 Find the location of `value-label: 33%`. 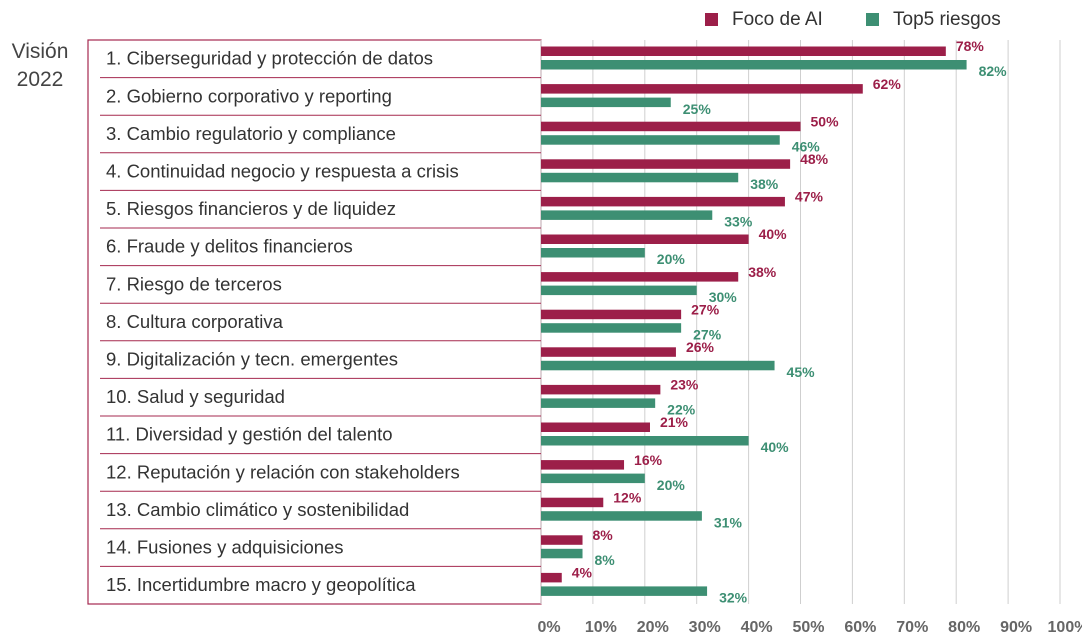

value-label: 33% is located at coordinates (738, 222).